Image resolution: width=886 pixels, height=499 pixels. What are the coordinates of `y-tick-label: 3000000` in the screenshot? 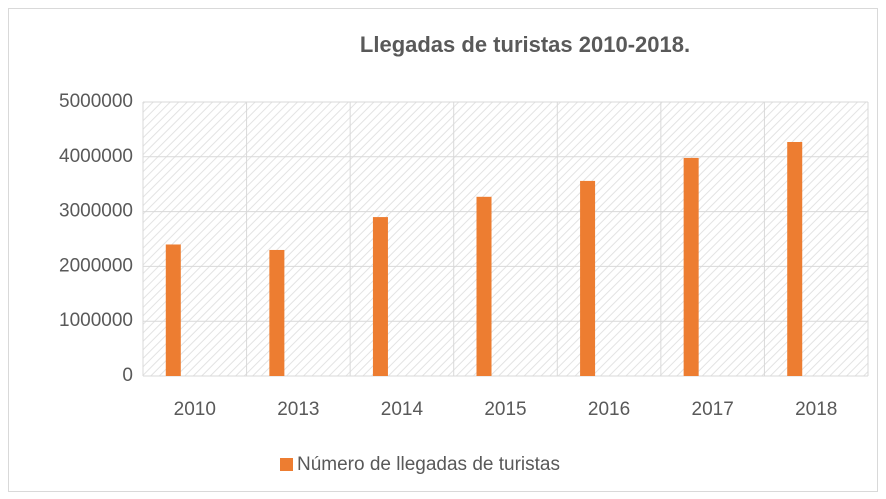 It's located at (96, 211).